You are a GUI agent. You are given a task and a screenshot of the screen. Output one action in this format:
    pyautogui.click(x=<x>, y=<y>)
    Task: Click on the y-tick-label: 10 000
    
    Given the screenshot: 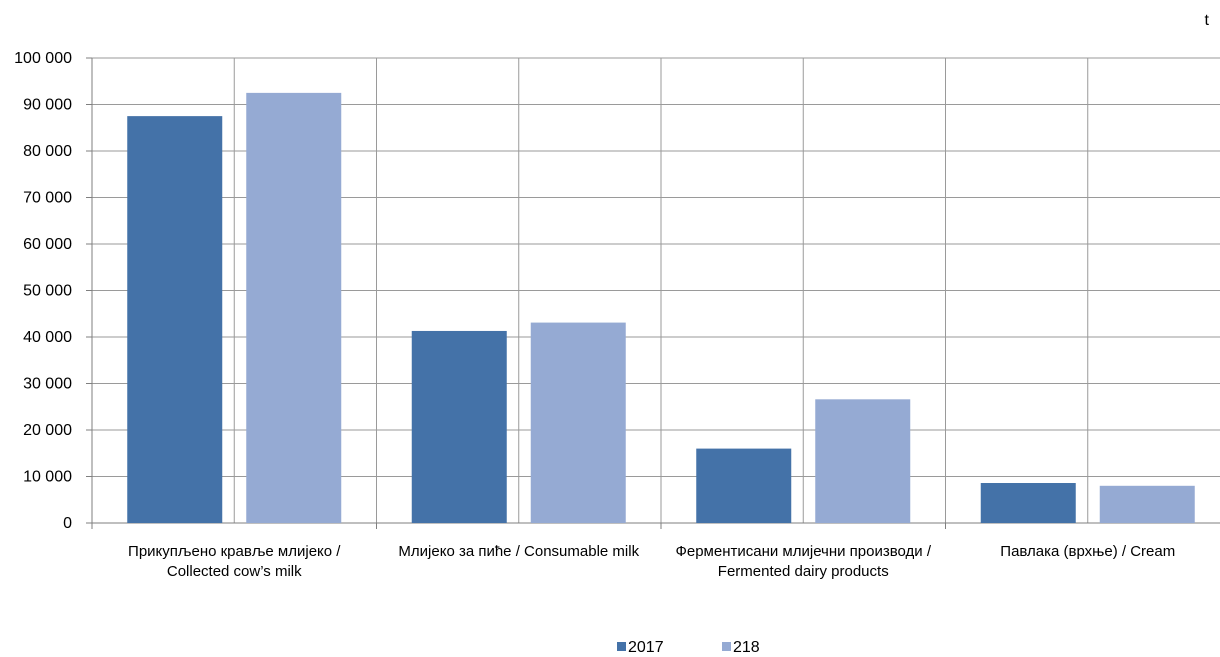 What is the action you would take?
    pyautogui.click(x=47, y=477)
    